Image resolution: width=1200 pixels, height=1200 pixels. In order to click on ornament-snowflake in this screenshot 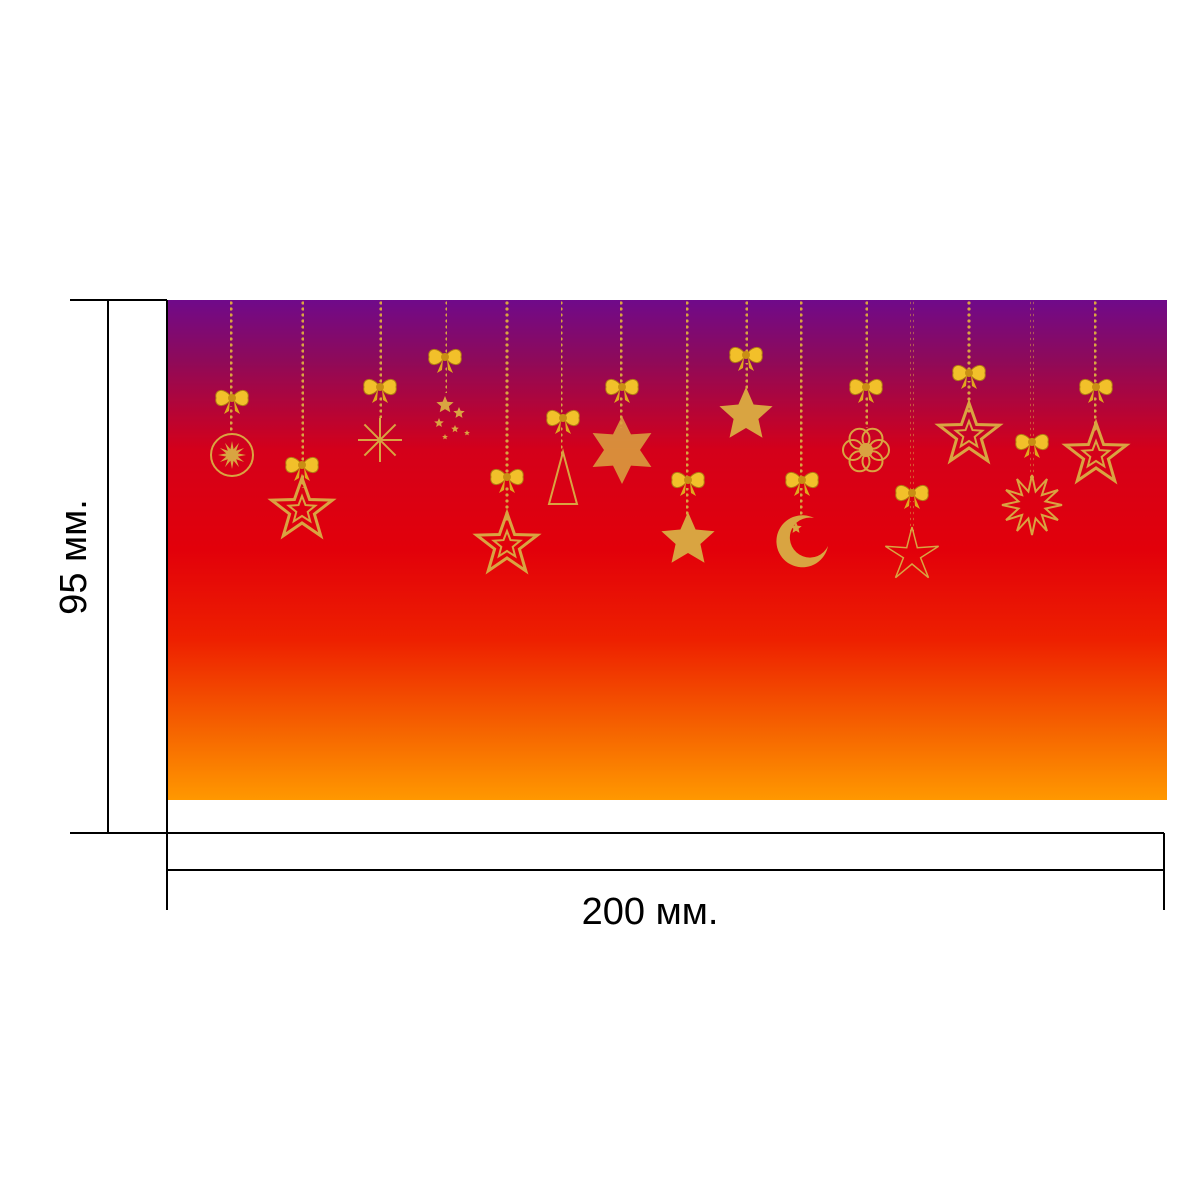, I will do `click(380, 381)`.